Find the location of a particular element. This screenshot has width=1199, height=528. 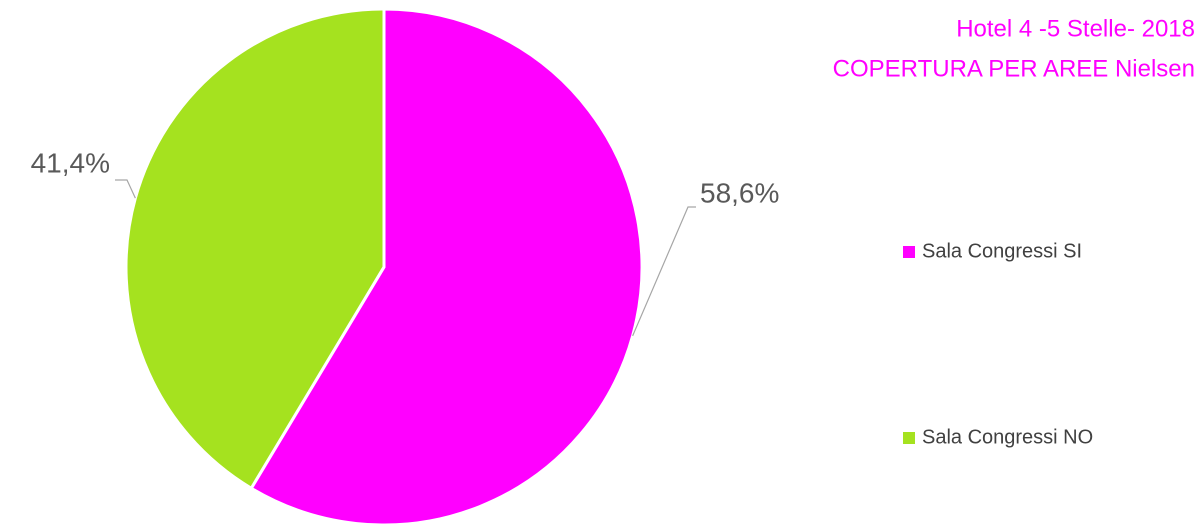

chart-title: Hotel 4 -5 Stelle- 2018 is located at coordinates (1075, 28).